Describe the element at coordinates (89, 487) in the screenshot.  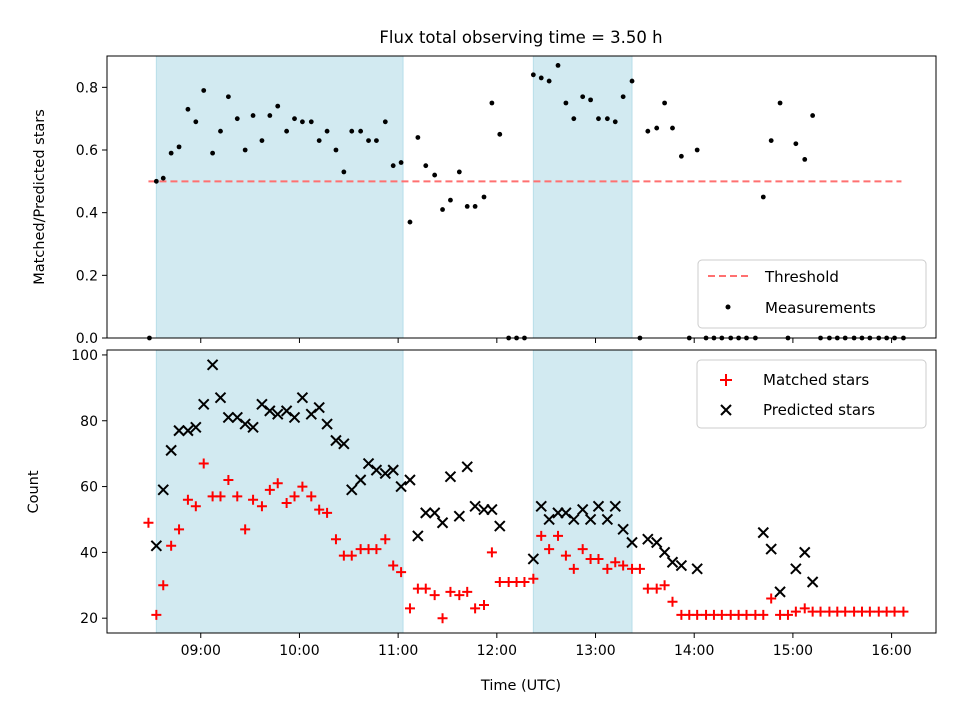
I see `bottom-y-axis: 20 40 60 80 100` at that location.